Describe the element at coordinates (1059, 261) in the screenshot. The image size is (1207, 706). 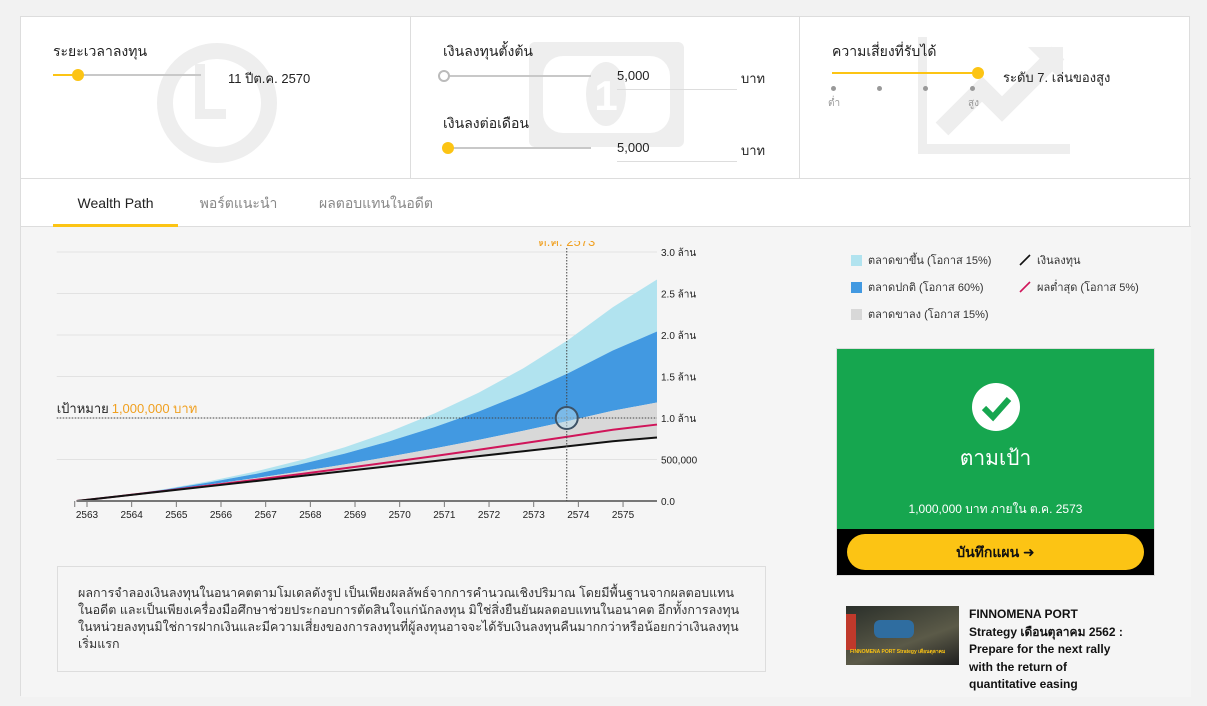
I see `legend-label: เงินลงทุน` at that location.